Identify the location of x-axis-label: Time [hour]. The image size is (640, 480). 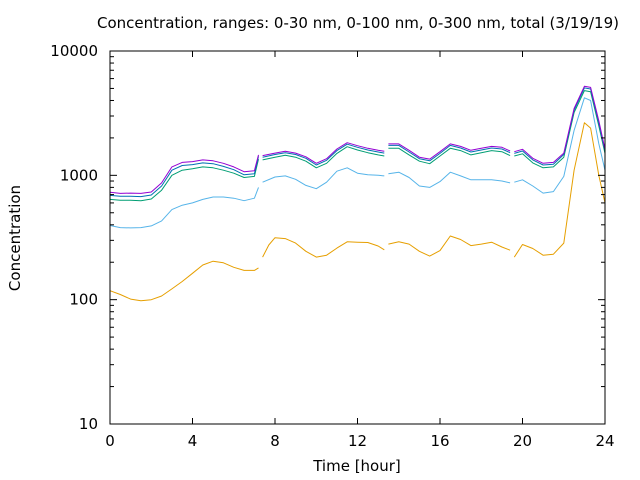
(356, 466).